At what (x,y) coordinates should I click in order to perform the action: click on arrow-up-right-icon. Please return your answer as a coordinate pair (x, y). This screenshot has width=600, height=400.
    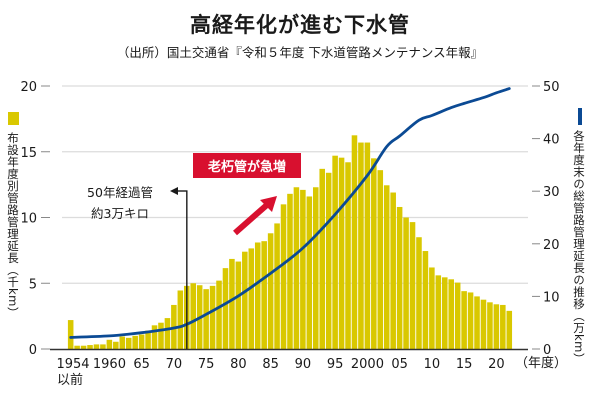
    Looking at the image, I should click on (268, 204).